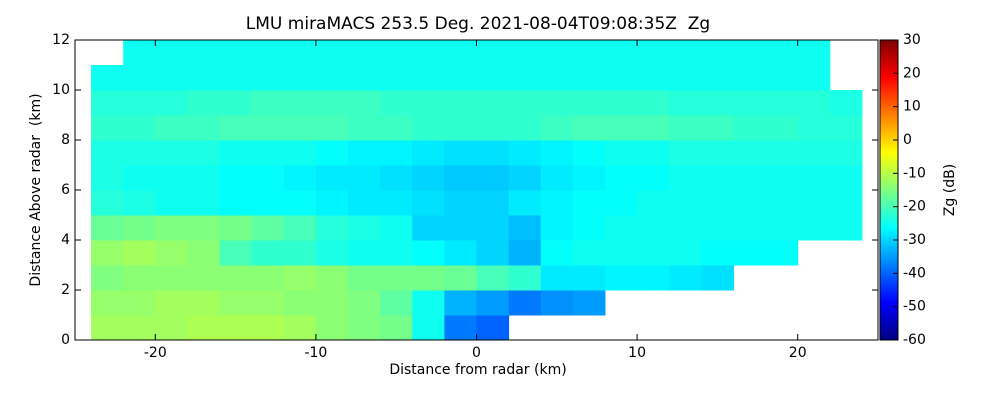 The width and height of the screenshot is (1000, 400). What do you see at coordinates (65, 240) in the screenshot?
I see `y-tick-label: 4` at bounding box center [65, 240].